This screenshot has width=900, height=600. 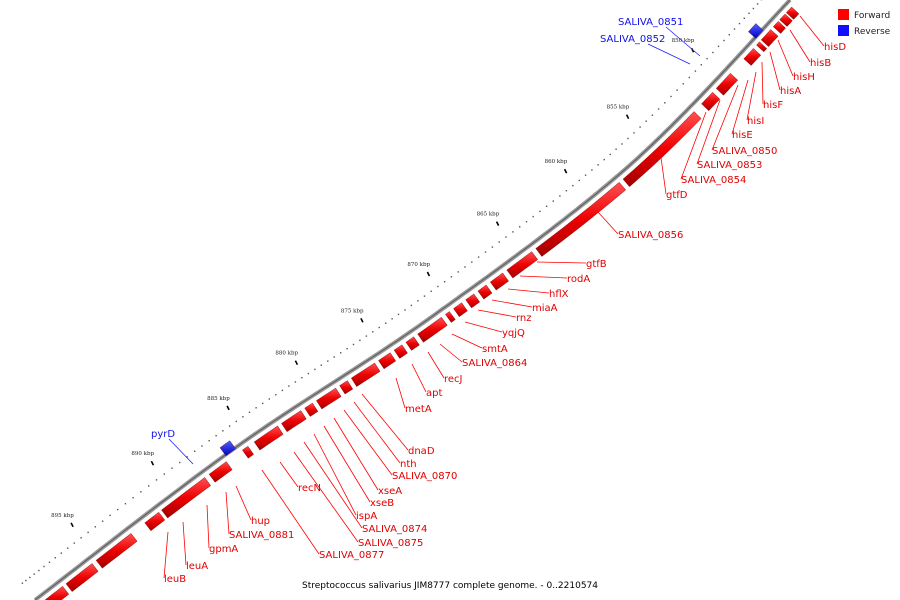 I want to click on legend-reverse-swatch, so click(x=843, y=30).